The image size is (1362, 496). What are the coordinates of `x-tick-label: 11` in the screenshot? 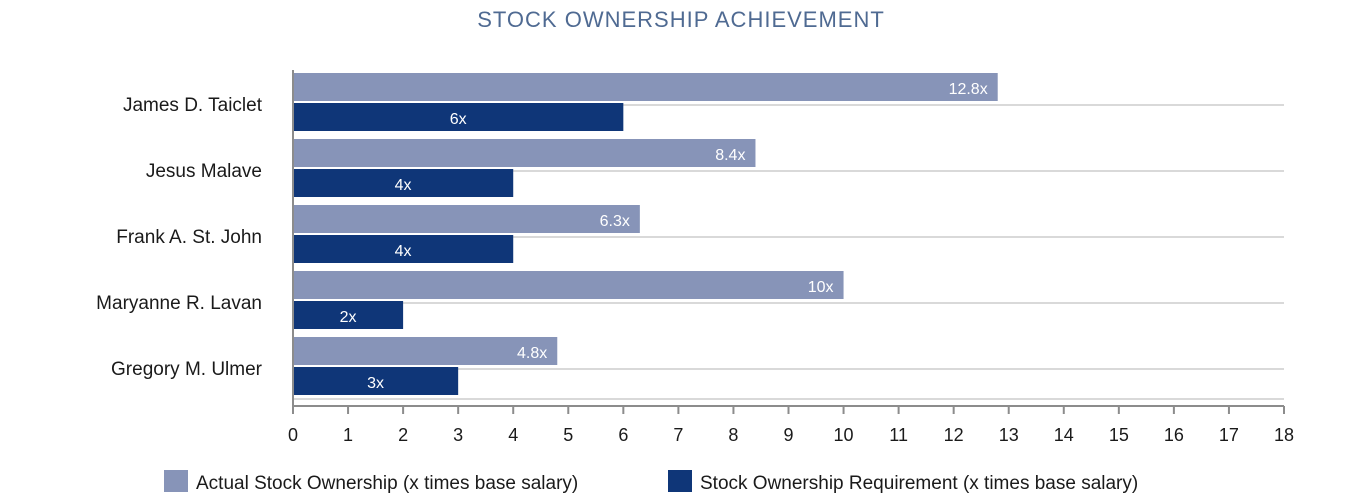 It's located at (898, 435).